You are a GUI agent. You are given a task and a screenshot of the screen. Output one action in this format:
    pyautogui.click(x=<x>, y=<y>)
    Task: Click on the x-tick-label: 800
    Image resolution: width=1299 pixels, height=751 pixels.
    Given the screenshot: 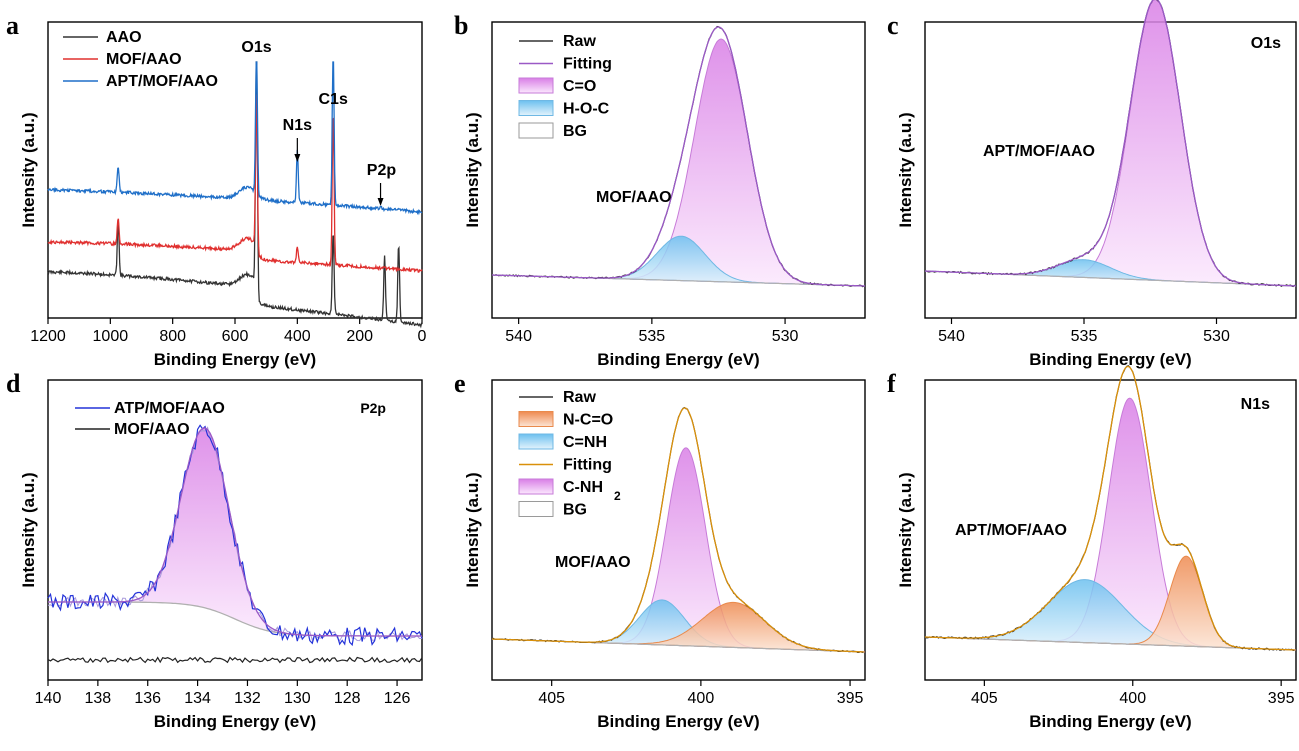 What is the action you would take?
    pyautogui.click(x=172, y=336)
    